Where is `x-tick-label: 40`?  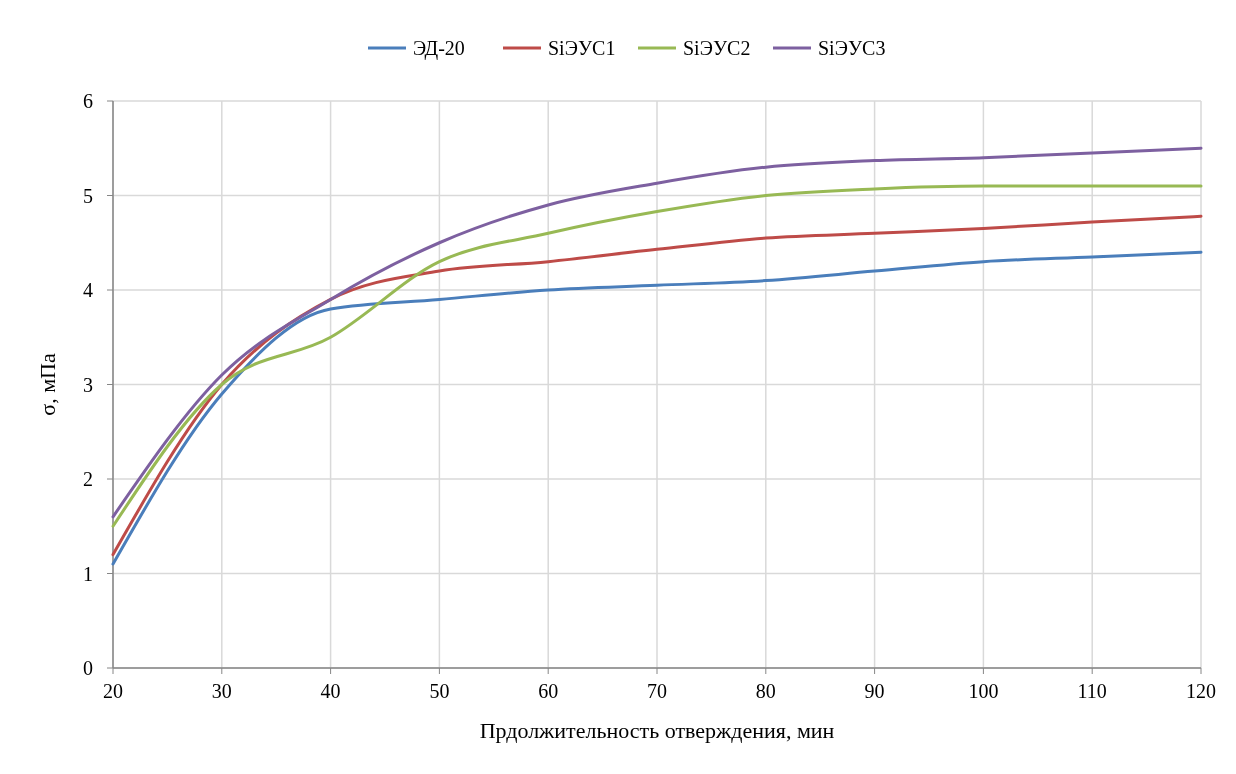
x-tick-label: 40 is located at coordinates (330, 691).